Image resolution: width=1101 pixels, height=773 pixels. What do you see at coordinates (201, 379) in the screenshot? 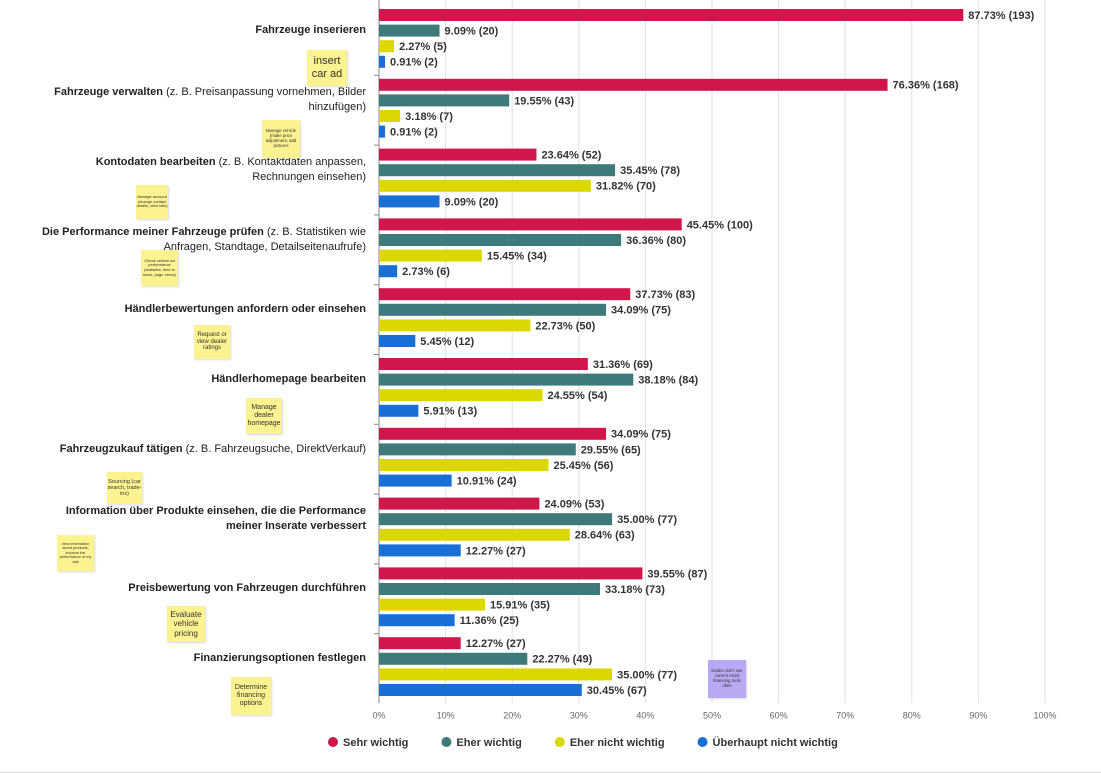
I see `category-label: Händlerhomepage bearbeiten` at bounding box center [201, 379].